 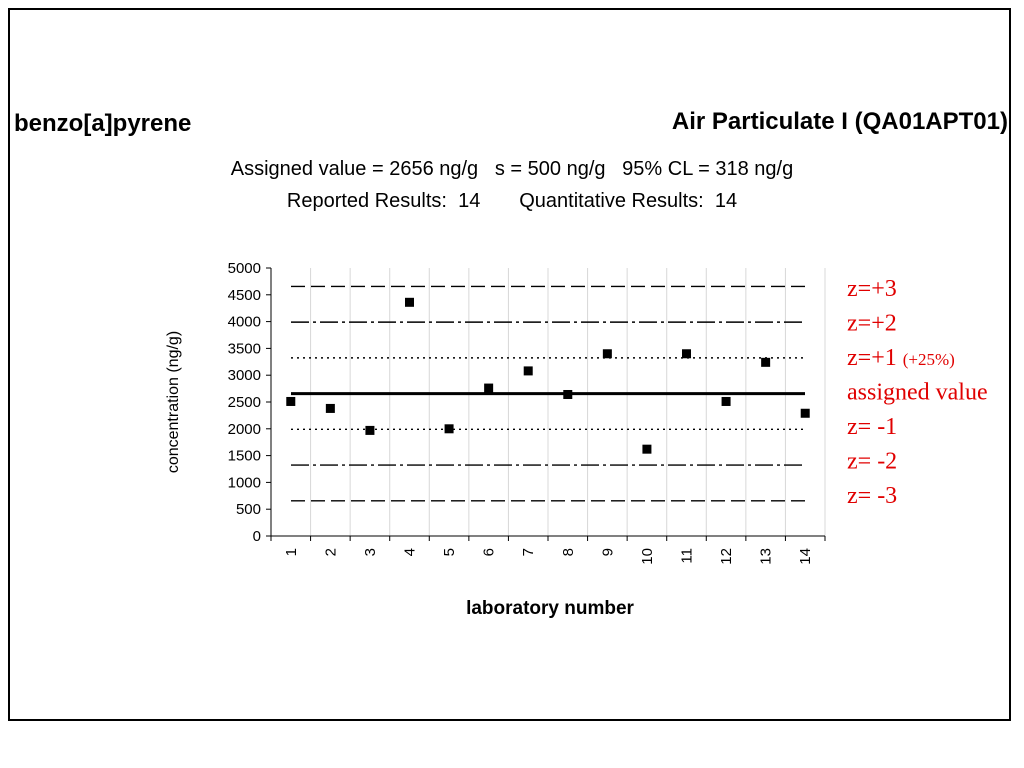 What do you see at coordinates (929, 359) in the screenshot?
I see `legend-label-note: (+25%)` at bounding box center [929, 359].